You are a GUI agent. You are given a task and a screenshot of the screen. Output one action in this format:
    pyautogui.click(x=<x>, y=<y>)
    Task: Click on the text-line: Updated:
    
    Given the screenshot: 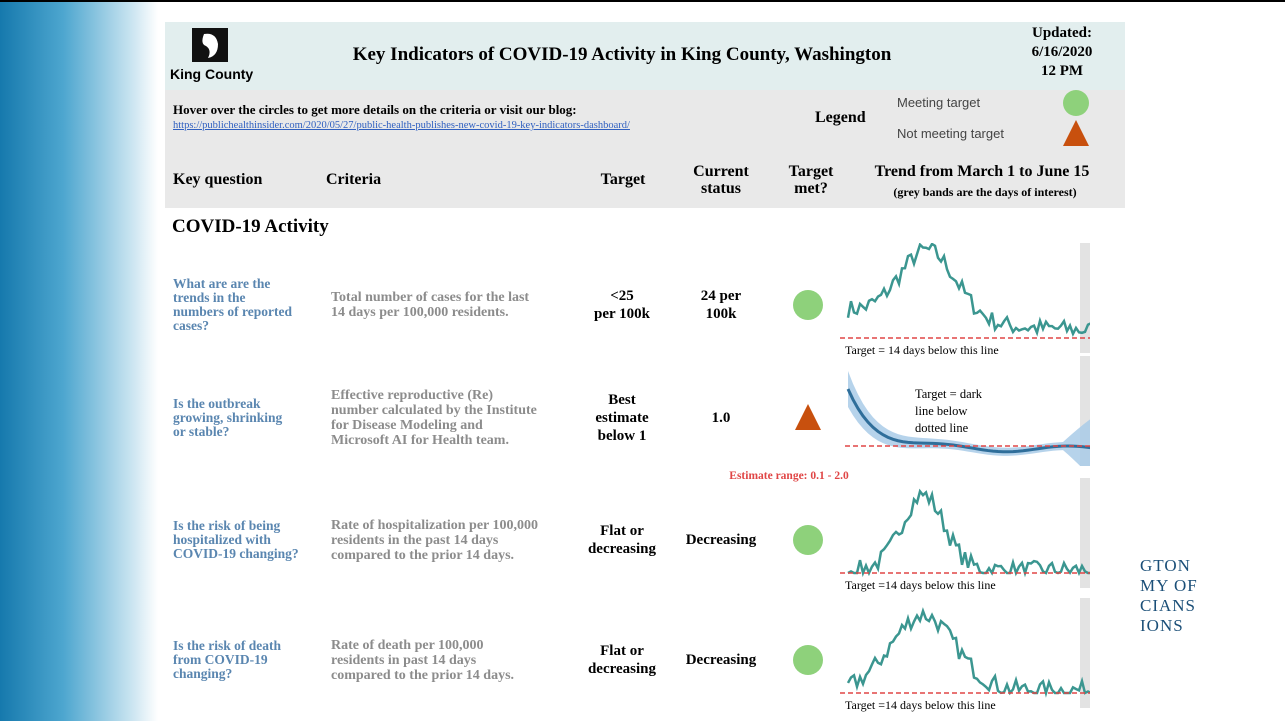 What is the action you would take?
    pyautogui.click(x=1061, y=33)
    